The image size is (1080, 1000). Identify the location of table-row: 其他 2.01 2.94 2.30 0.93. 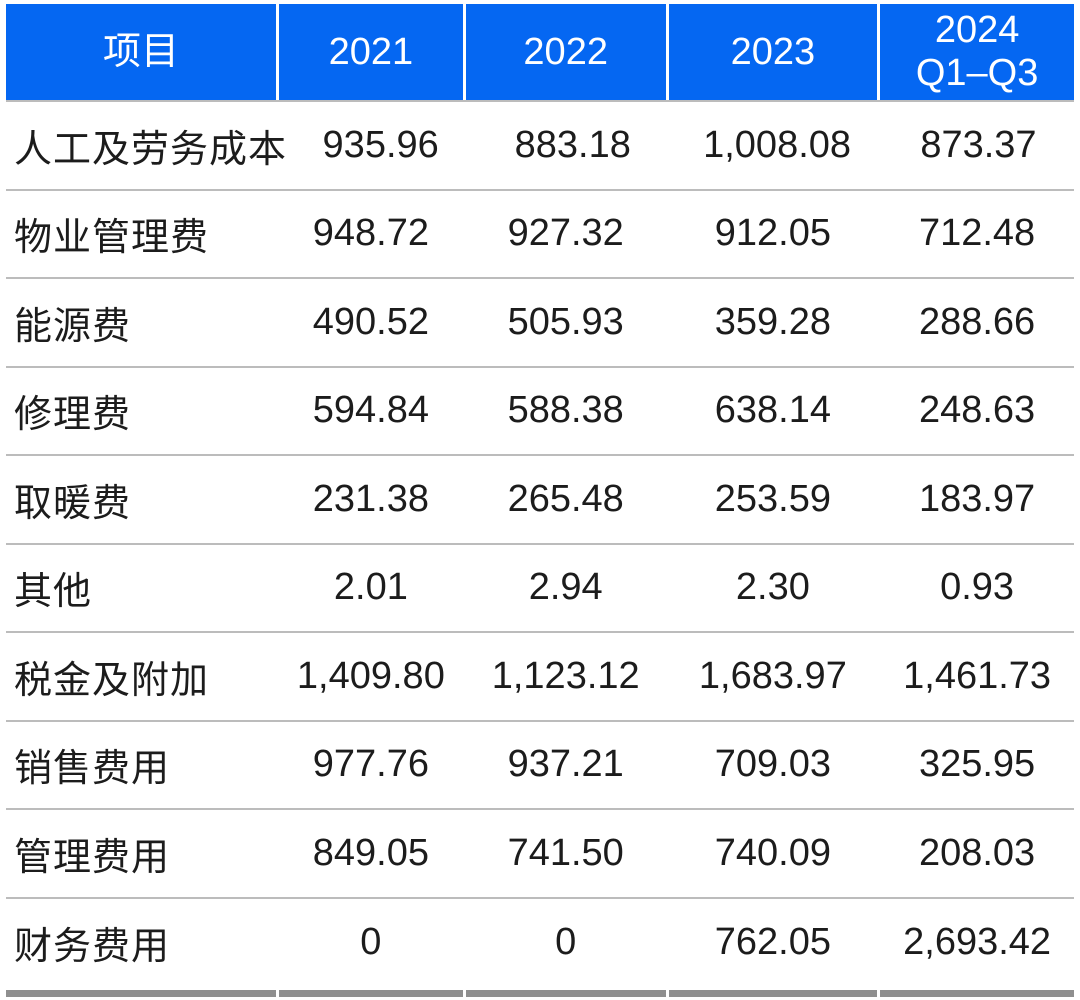
(540, 589).